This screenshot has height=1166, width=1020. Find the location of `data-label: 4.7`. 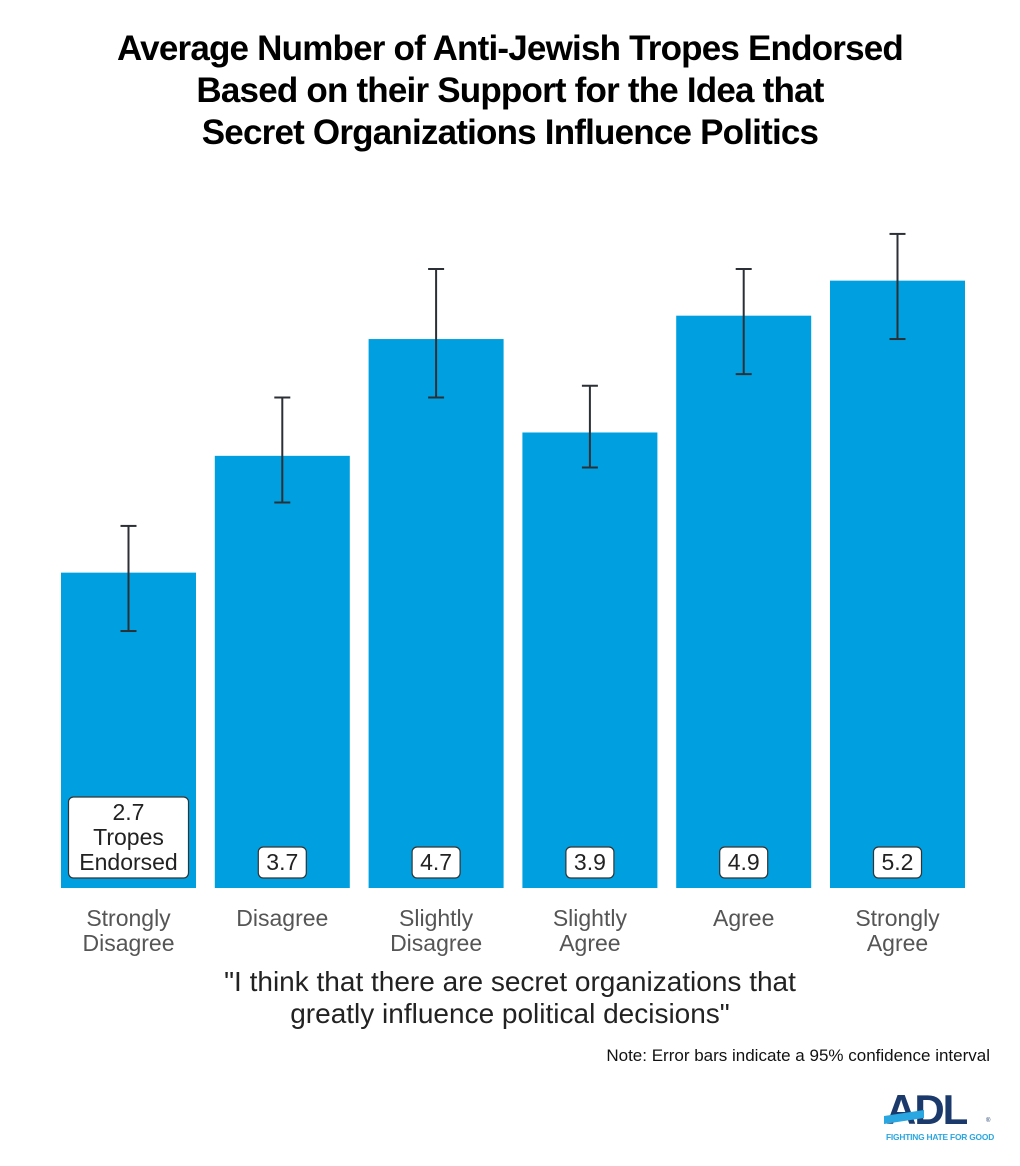

data-label: 4.7 is located at coordinates (436, 862).